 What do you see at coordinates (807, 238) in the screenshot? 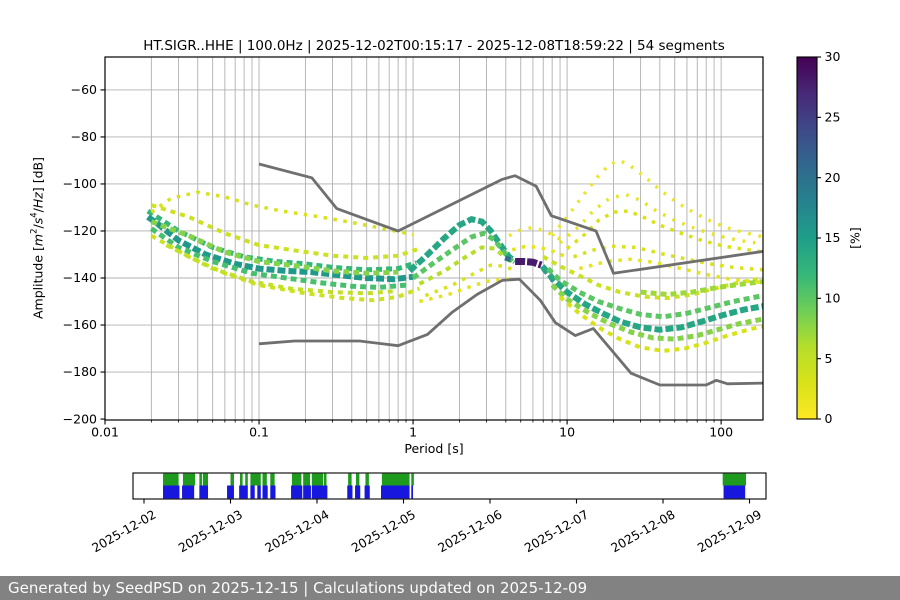
I see `colorbar-gradient-rect` at bounding box center [807, 238].